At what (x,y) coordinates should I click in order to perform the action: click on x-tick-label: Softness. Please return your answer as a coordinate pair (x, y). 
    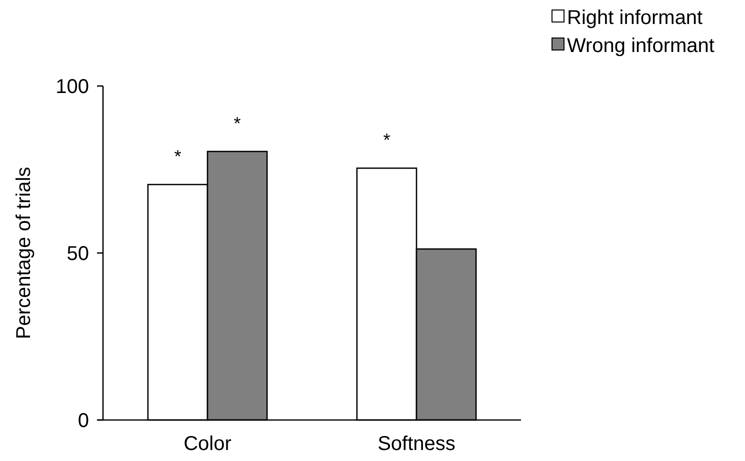
    Looking at the image, I should click on (417, 444).